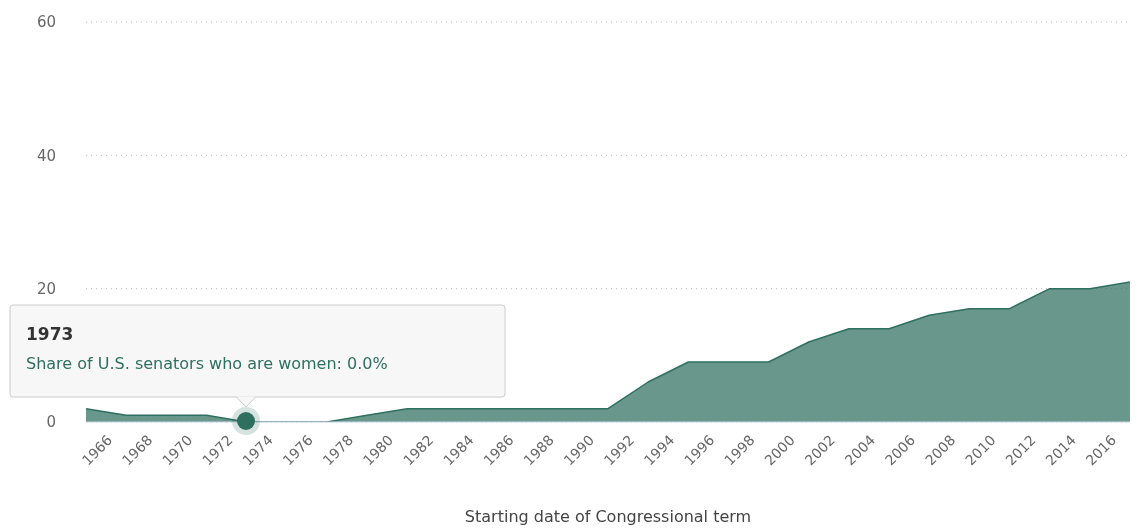 The width and height of the screenshot is (1139, 529). Describe the element at coordinates (46, 288) in the screenshot. I see `y-tick-label: 20` at that location.